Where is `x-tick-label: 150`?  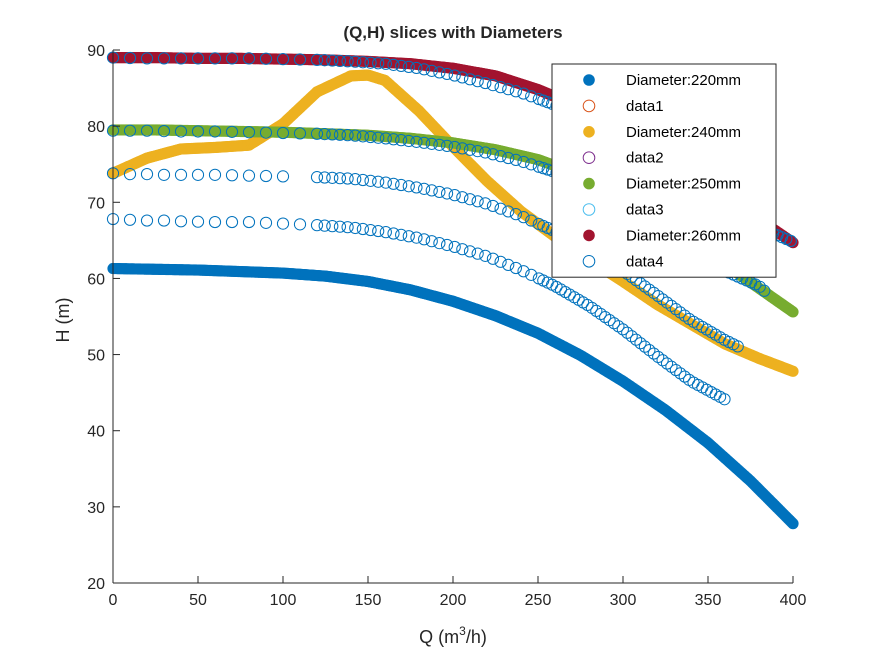
x-tick-label: 150 is located at coordinates (368, 600).